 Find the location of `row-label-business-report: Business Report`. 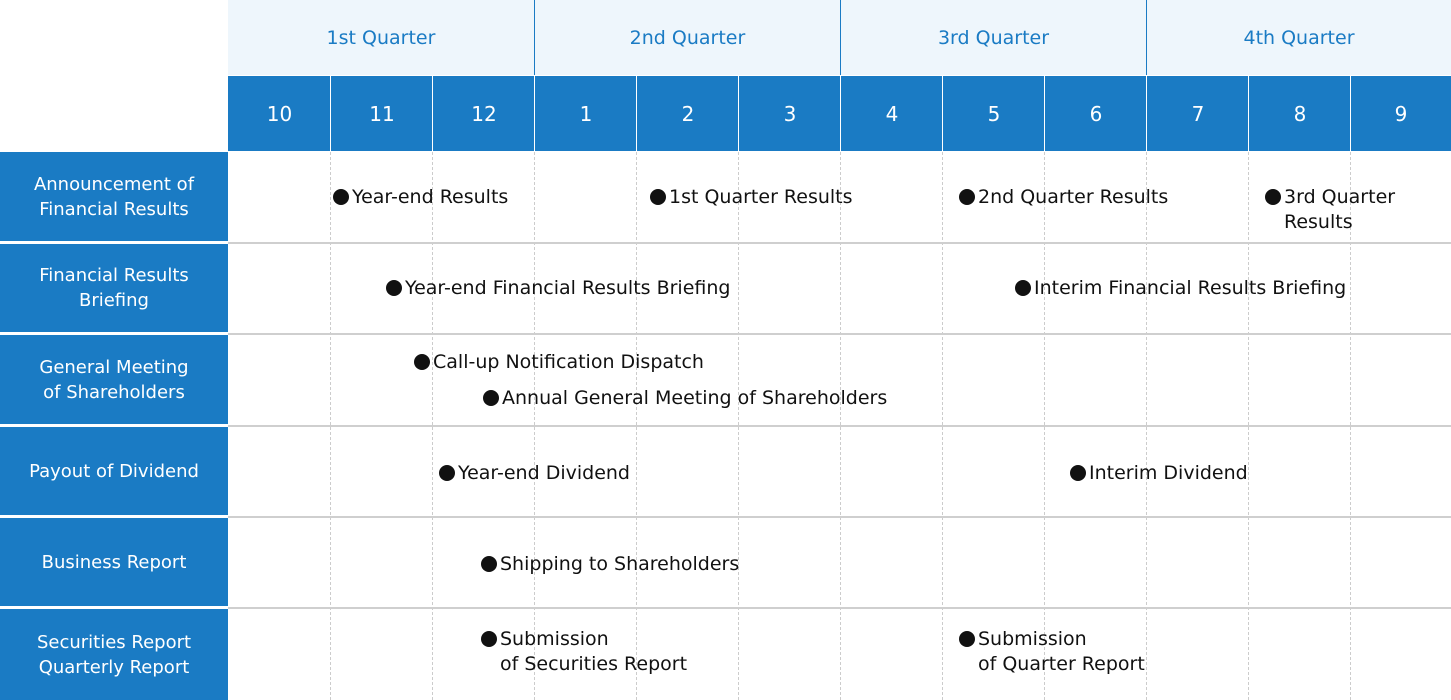

row-label-business-report: Business Report is located at coordinates (114, 562).